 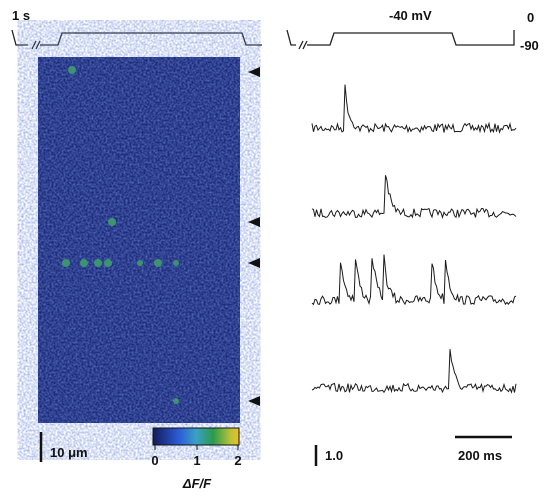 I want to click on arrowheads, so click(x=254, y=236).